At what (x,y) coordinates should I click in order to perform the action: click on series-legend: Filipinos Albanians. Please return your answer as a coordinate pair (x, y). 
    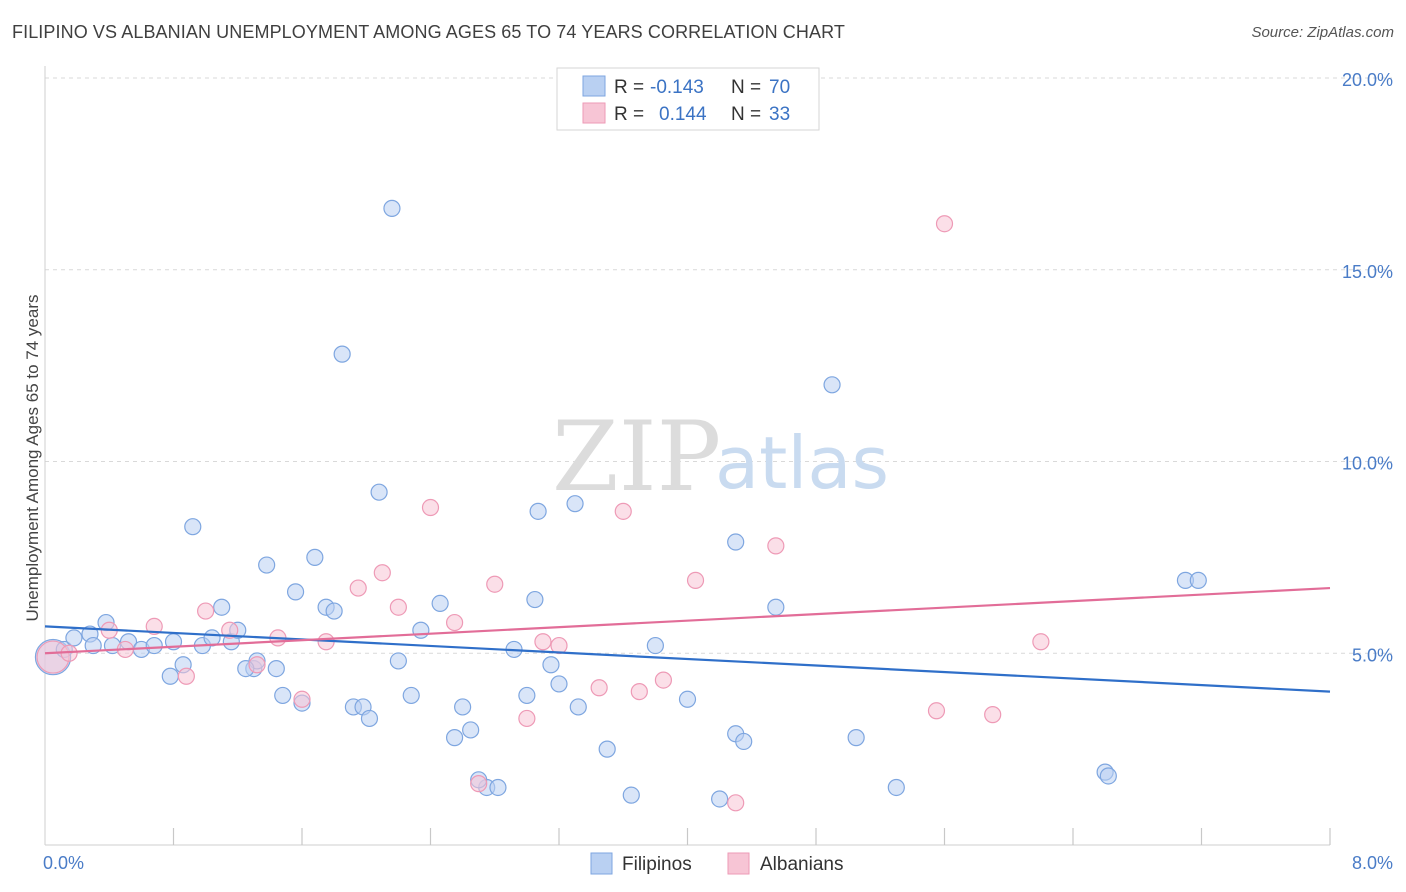
    Looking at the image, I should click on (716, 863).